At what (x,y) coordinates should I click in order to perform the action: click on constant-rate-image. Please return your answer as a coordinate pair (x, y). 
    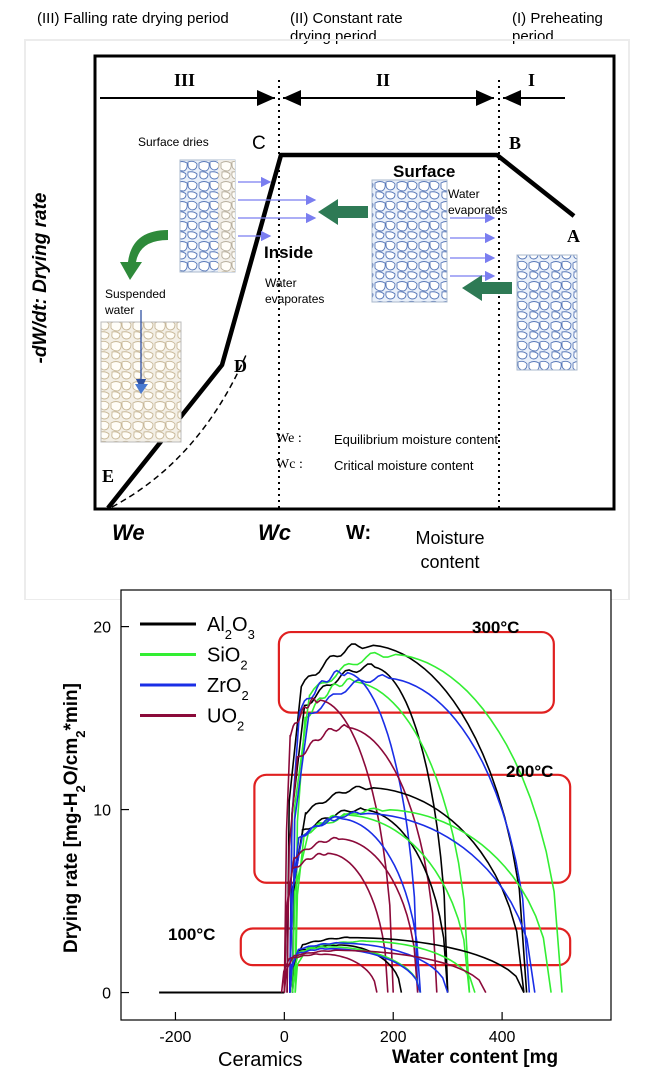
    Looking at the image, I should click on (409, 241).